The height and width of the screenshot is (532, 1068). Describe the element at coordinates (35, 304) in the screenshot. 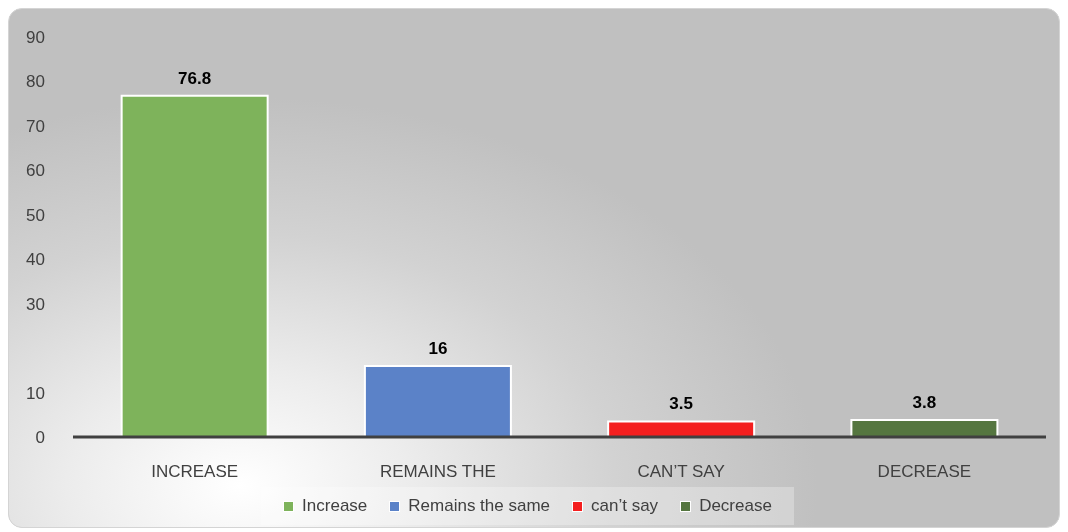

I see `y-tick-label: 30` at that location.